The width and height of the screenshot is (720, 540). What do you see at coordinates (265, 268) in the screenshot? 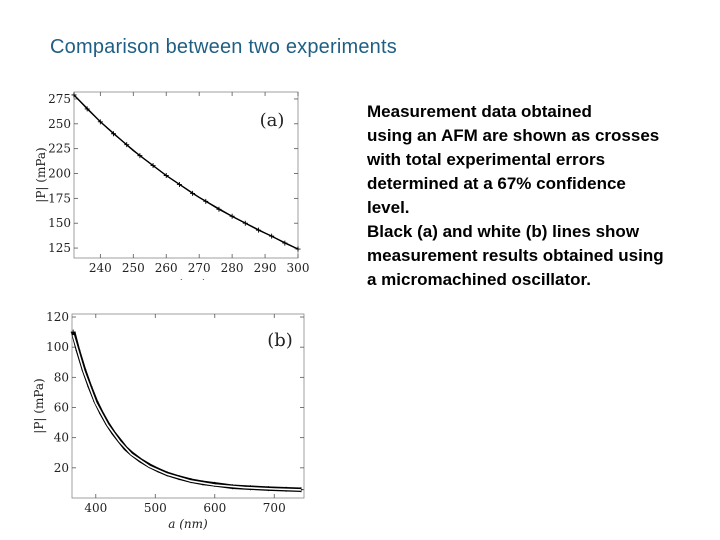
I see `x-tick-label: 290` at bounding box center [265, 268].